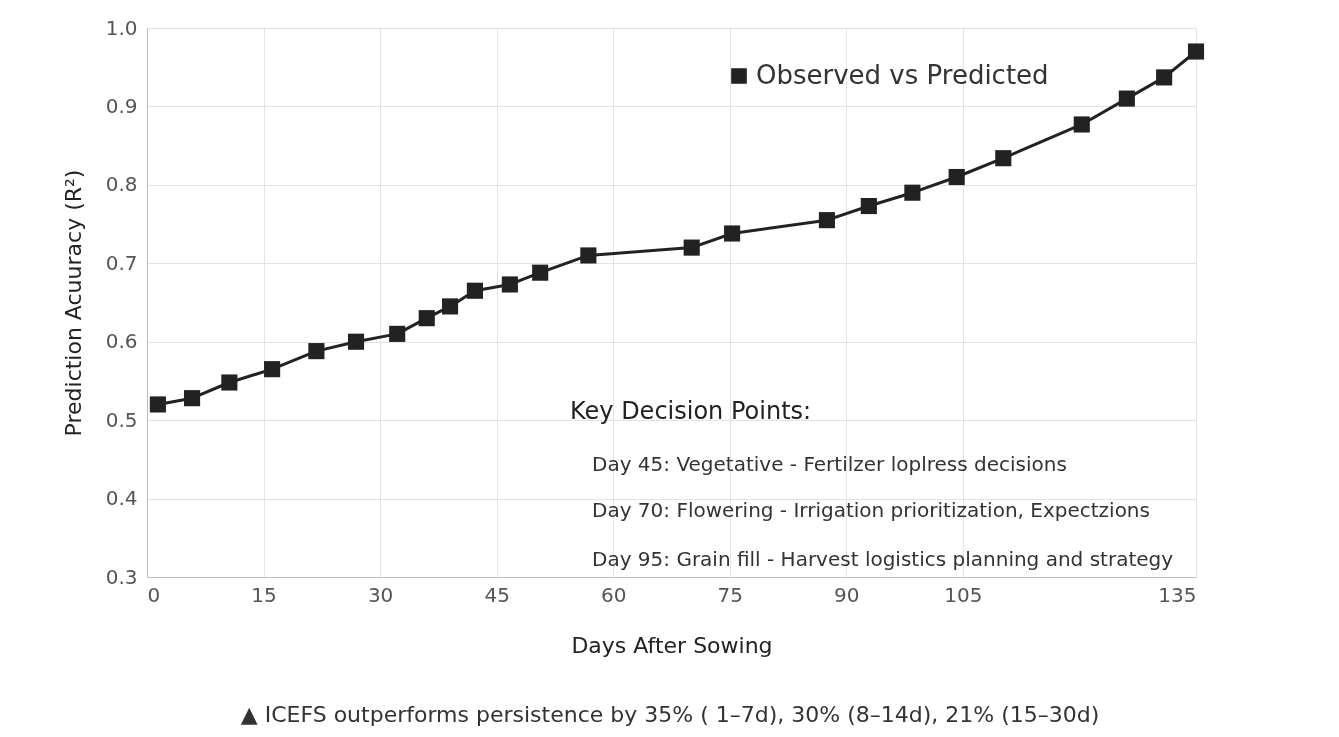  I want to click on y-tick-label: 0.3, so click(121, 576).